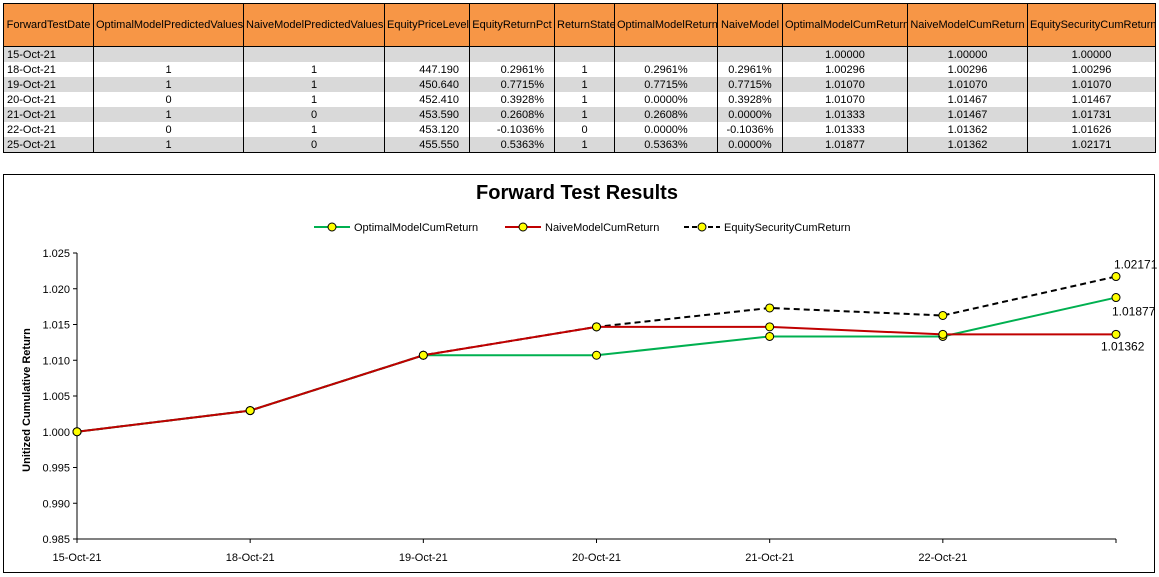  What do you see at coordinates (48, 69) in the screenshot?
I see `table-cell-date: 18-Oct-21` at bounding box center [48, 69].